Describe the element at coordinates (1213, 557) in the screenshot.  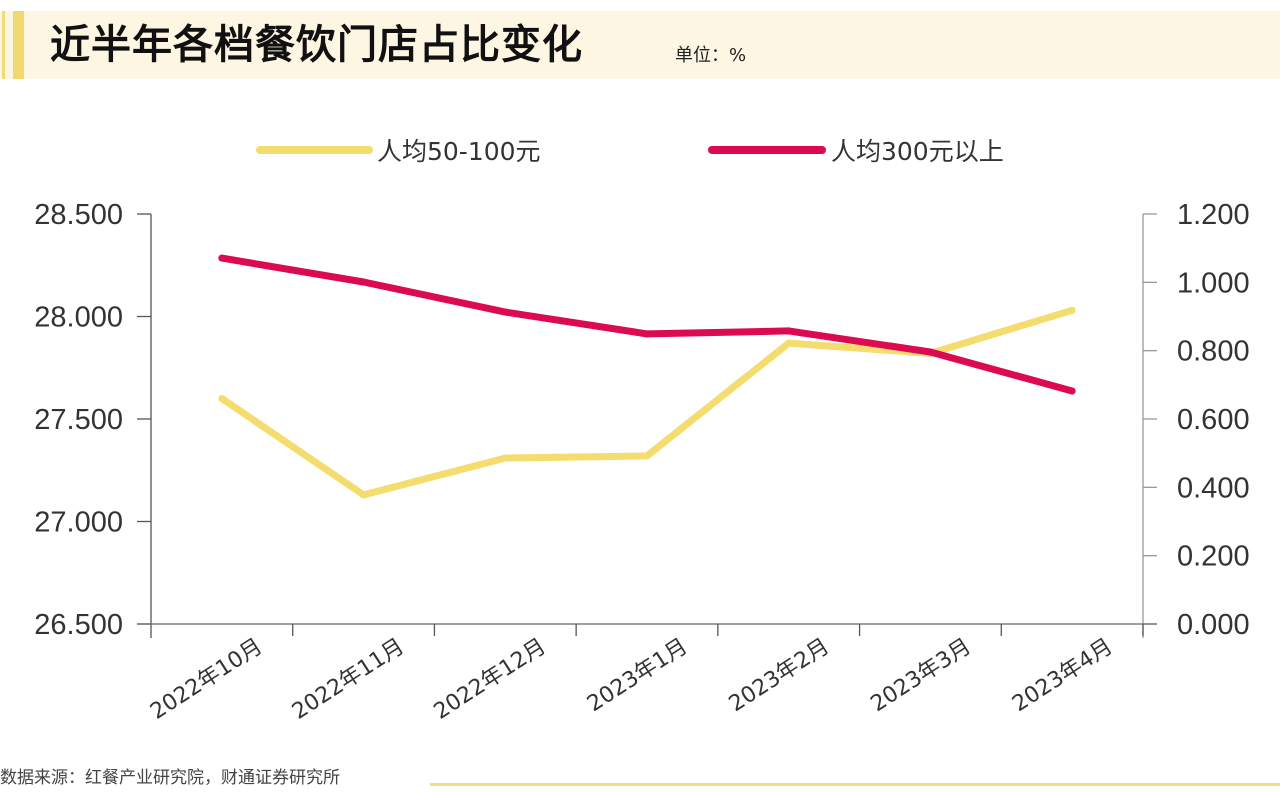
I see `y-right-tick-label: 0.200` at that location.